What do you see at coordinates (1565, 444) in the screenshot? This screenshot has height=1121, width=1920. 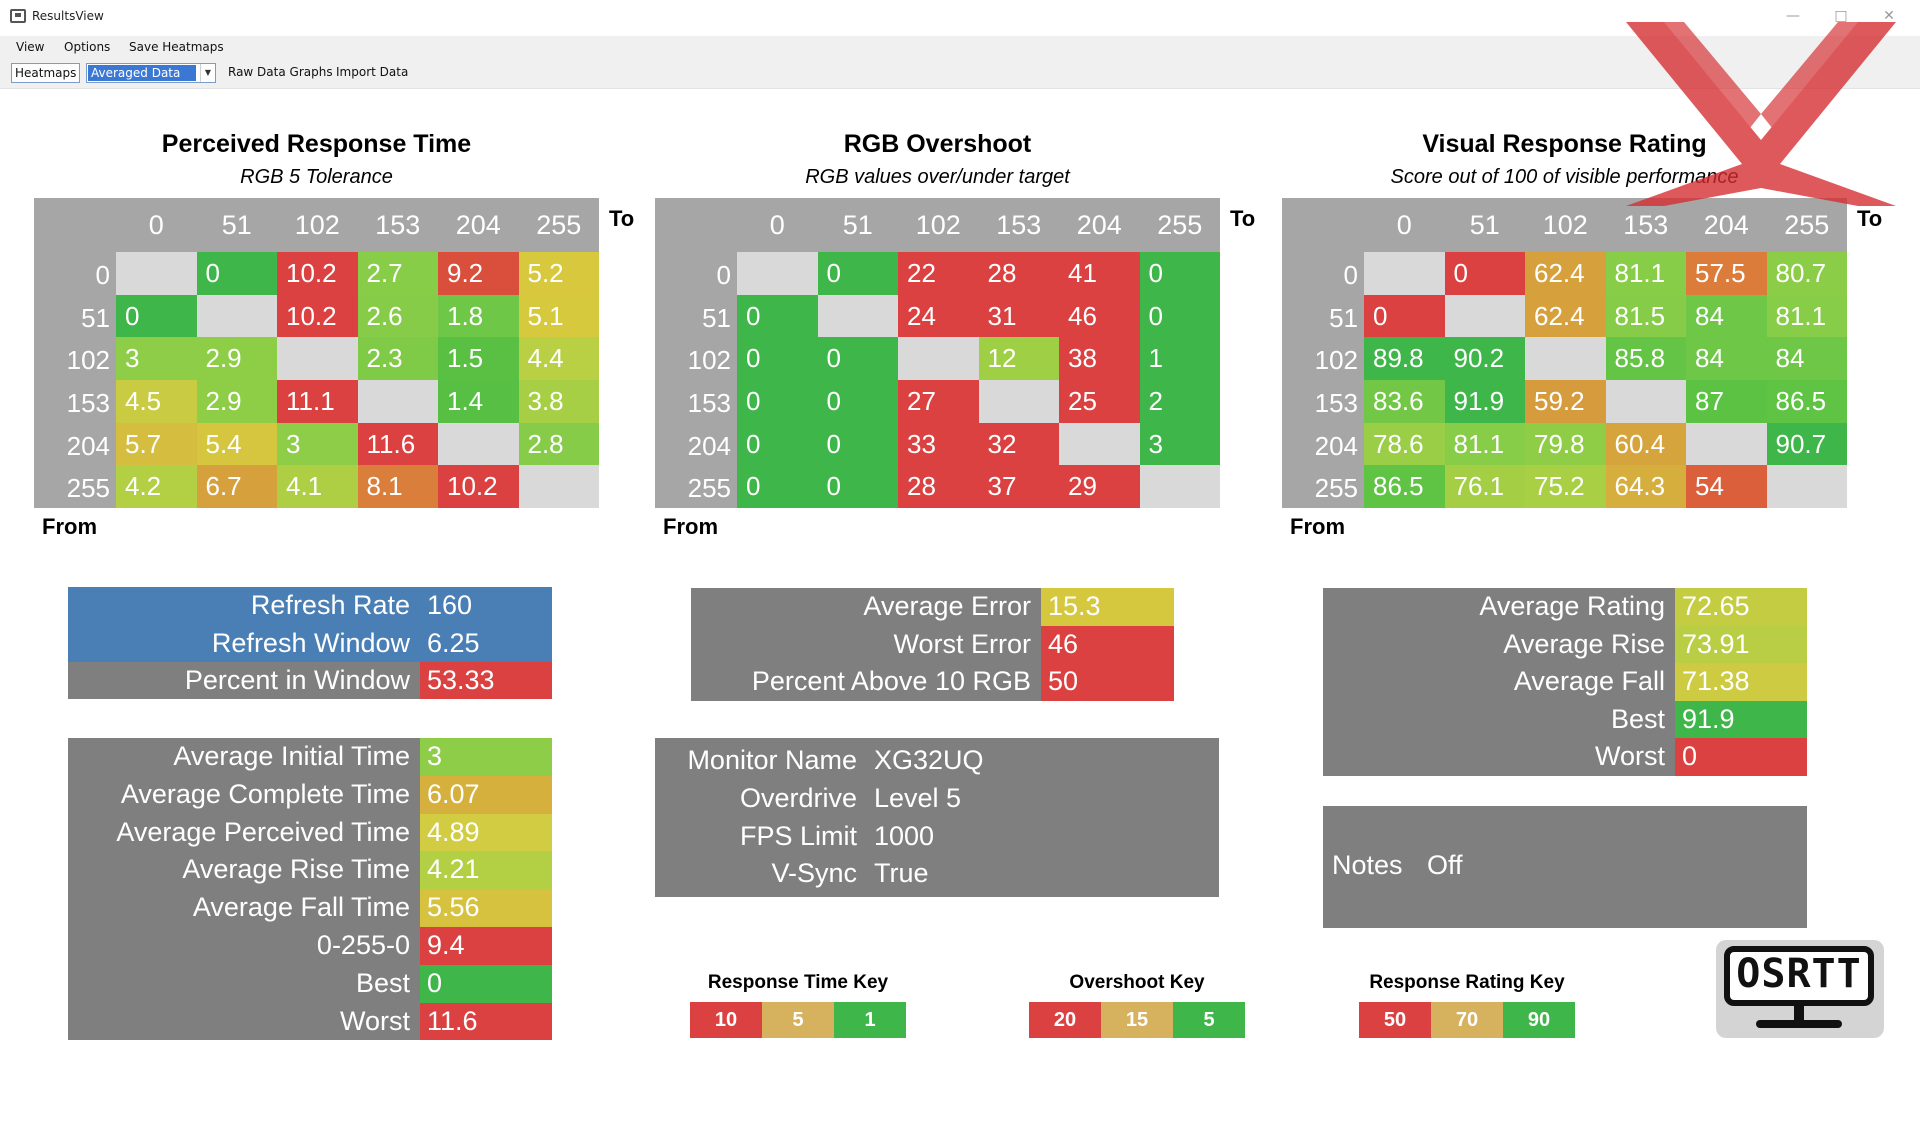 I see `heatmap-cell: 79.8` at bounding box center [1565, 444].